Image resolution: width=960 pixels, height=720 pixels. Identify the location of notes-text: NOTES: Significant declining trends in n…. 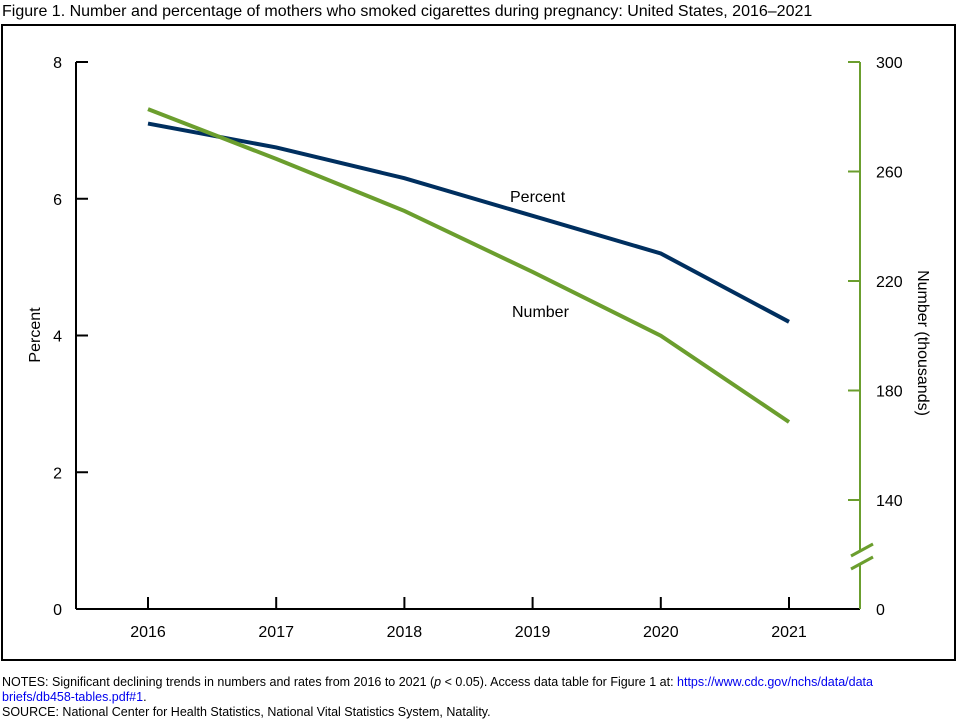
(218, 682).